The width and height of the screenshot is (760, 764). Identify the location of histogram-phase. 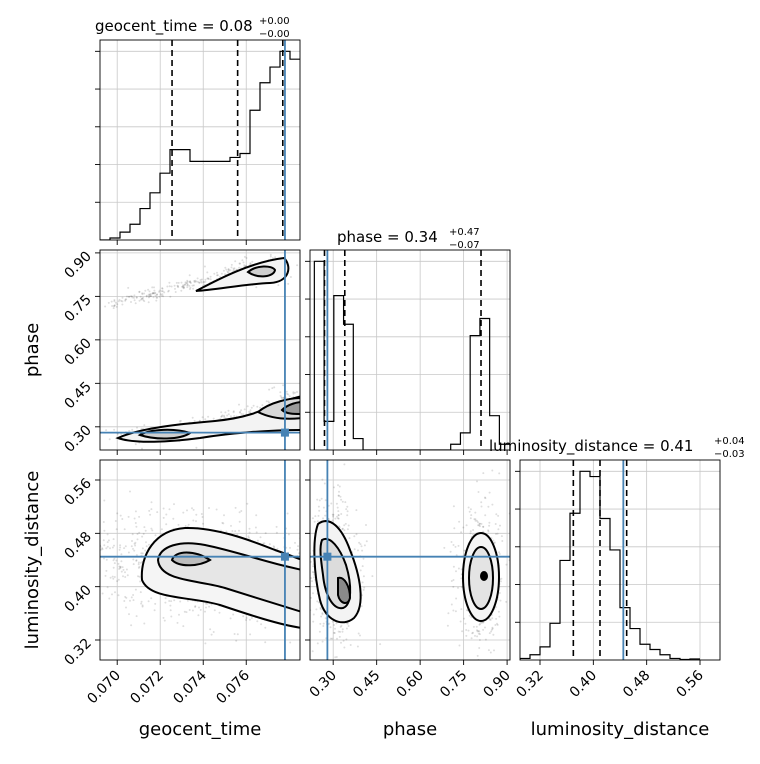
(411, 350).